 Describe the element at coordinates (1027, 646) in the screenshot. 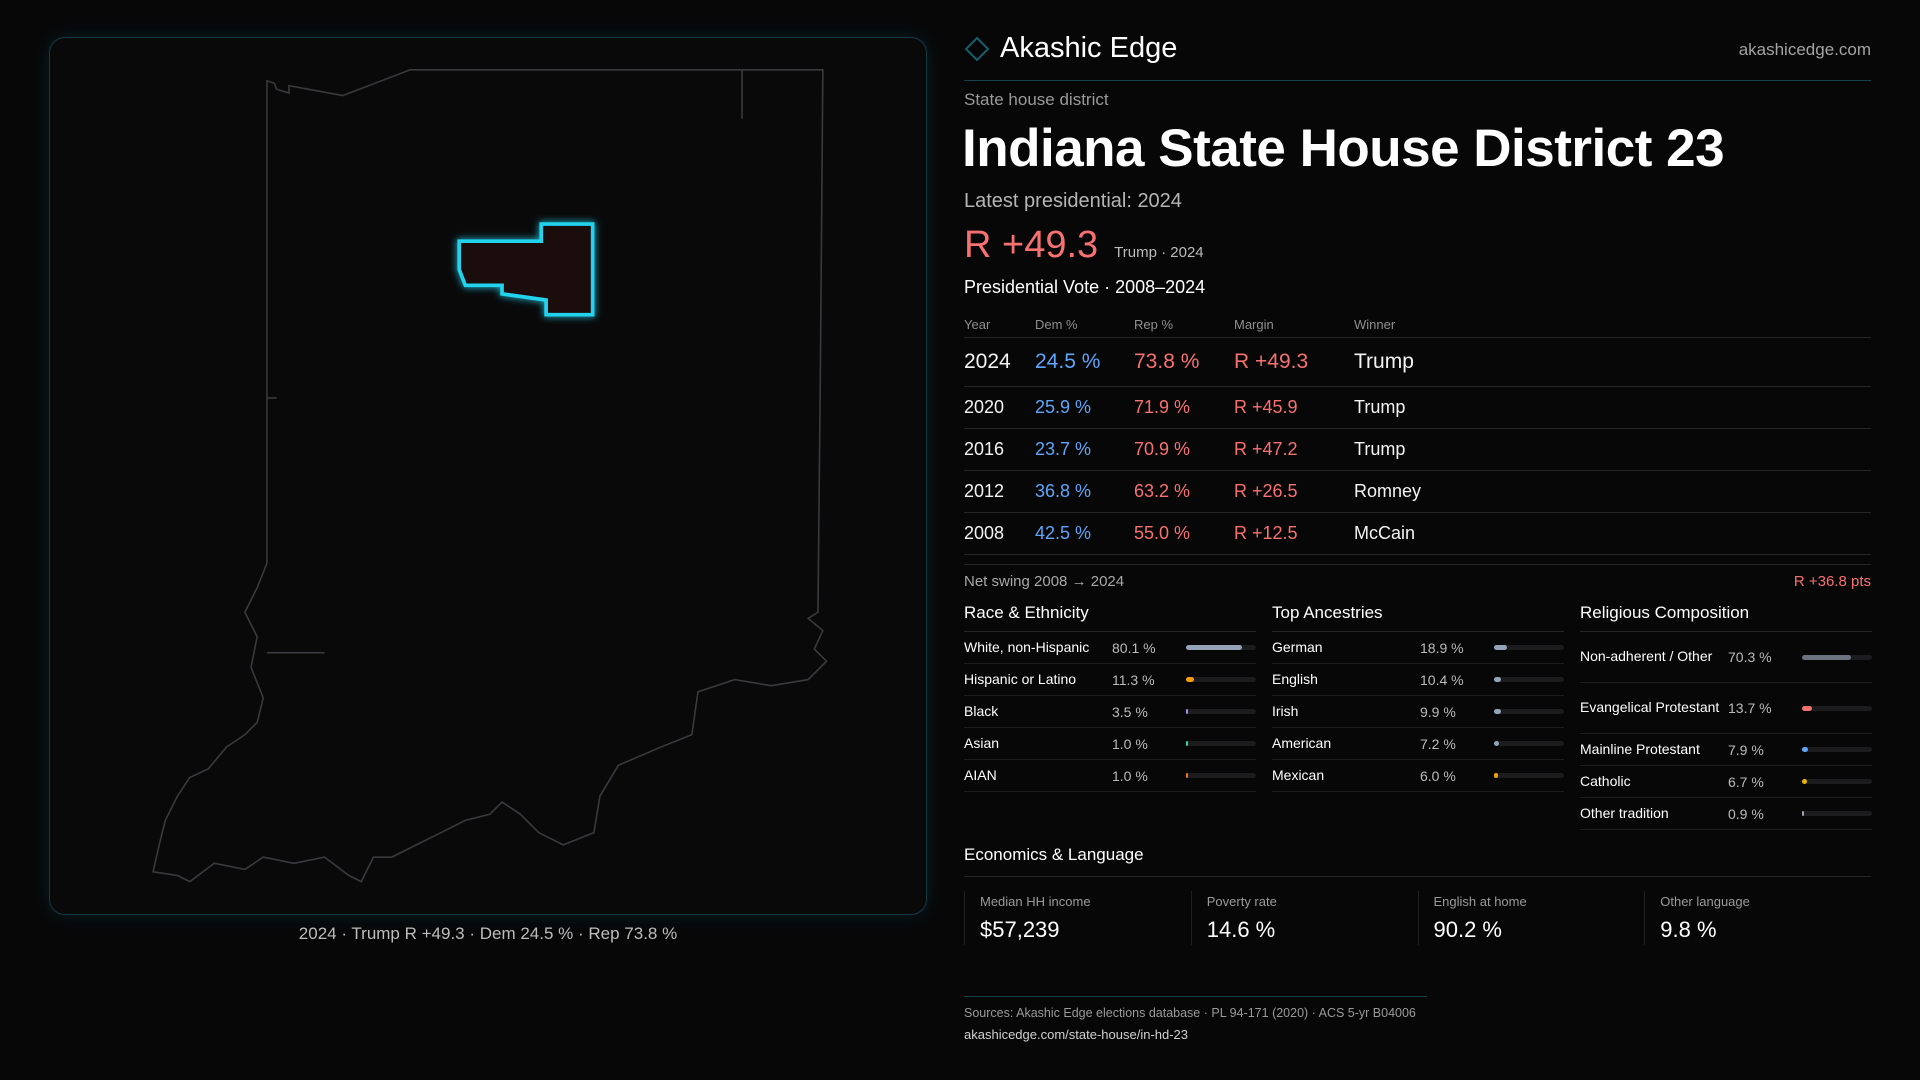

I see `item-label: White, non-Hispanic` at that location.